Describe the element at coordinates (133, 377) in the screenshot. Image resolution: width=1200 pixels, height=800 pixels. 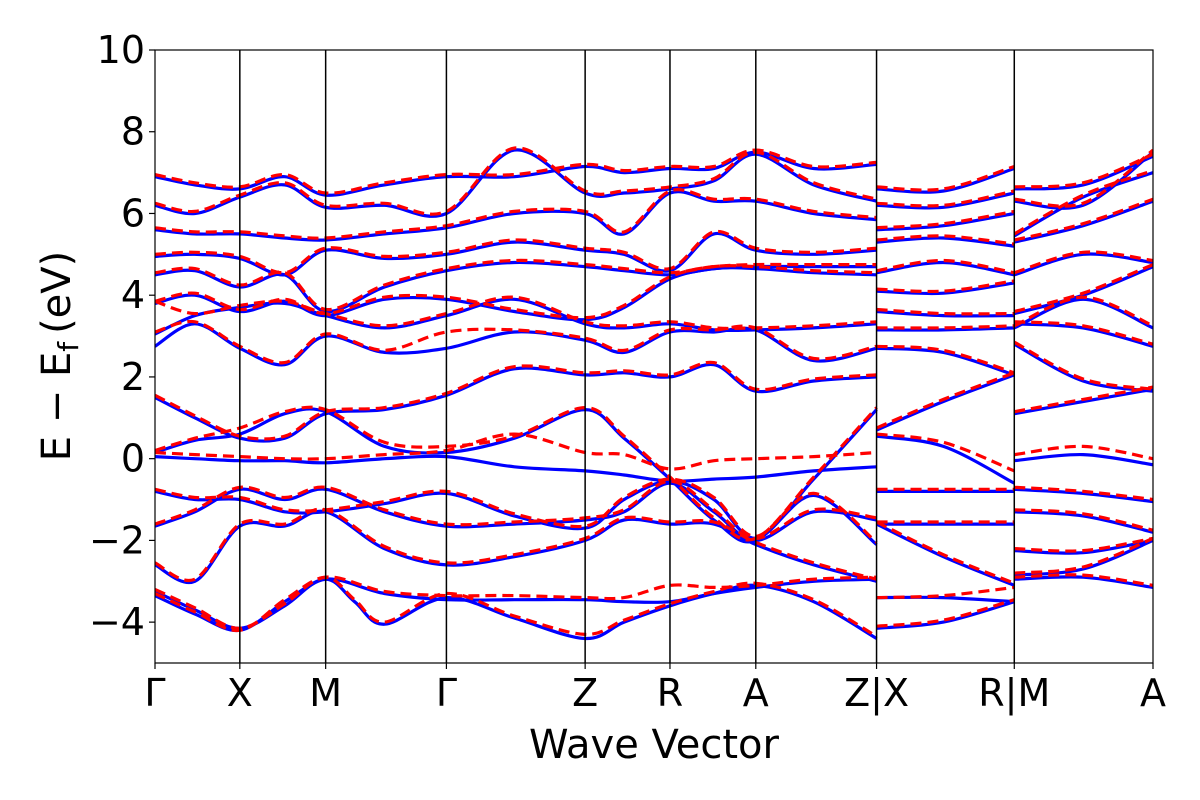
I see `y-tick-label: 2` at that location.